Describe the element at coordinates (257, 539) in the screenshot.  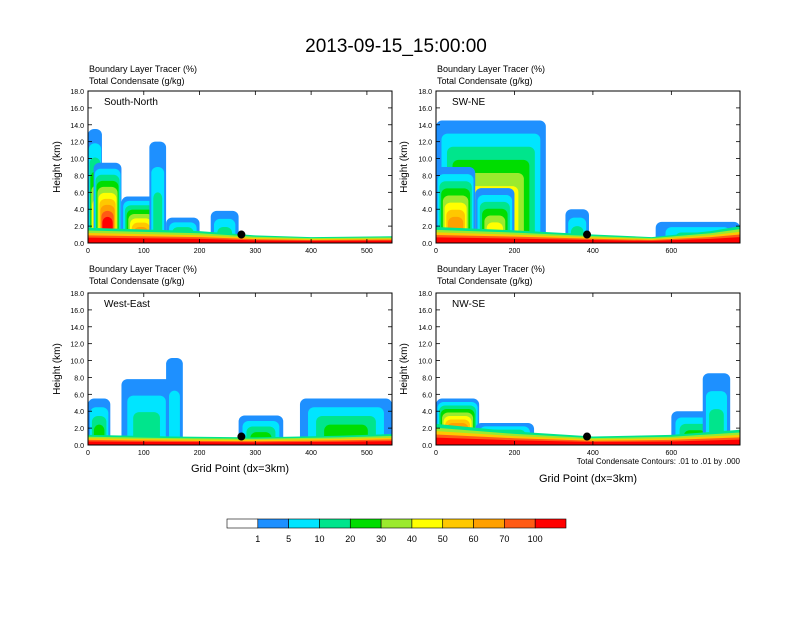
I see `colorbar-label: 1` at that location.